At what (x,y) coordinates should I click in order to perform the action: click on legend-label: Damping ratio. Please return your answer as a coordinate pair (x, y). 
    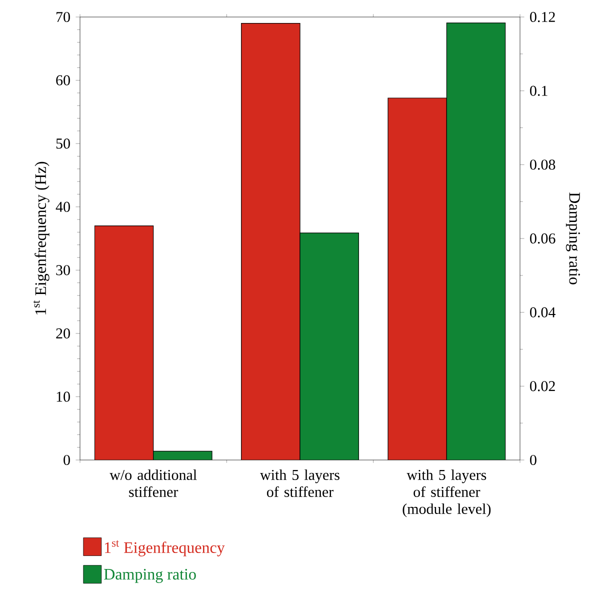
    Looking at the image, I should click on (150, 575).